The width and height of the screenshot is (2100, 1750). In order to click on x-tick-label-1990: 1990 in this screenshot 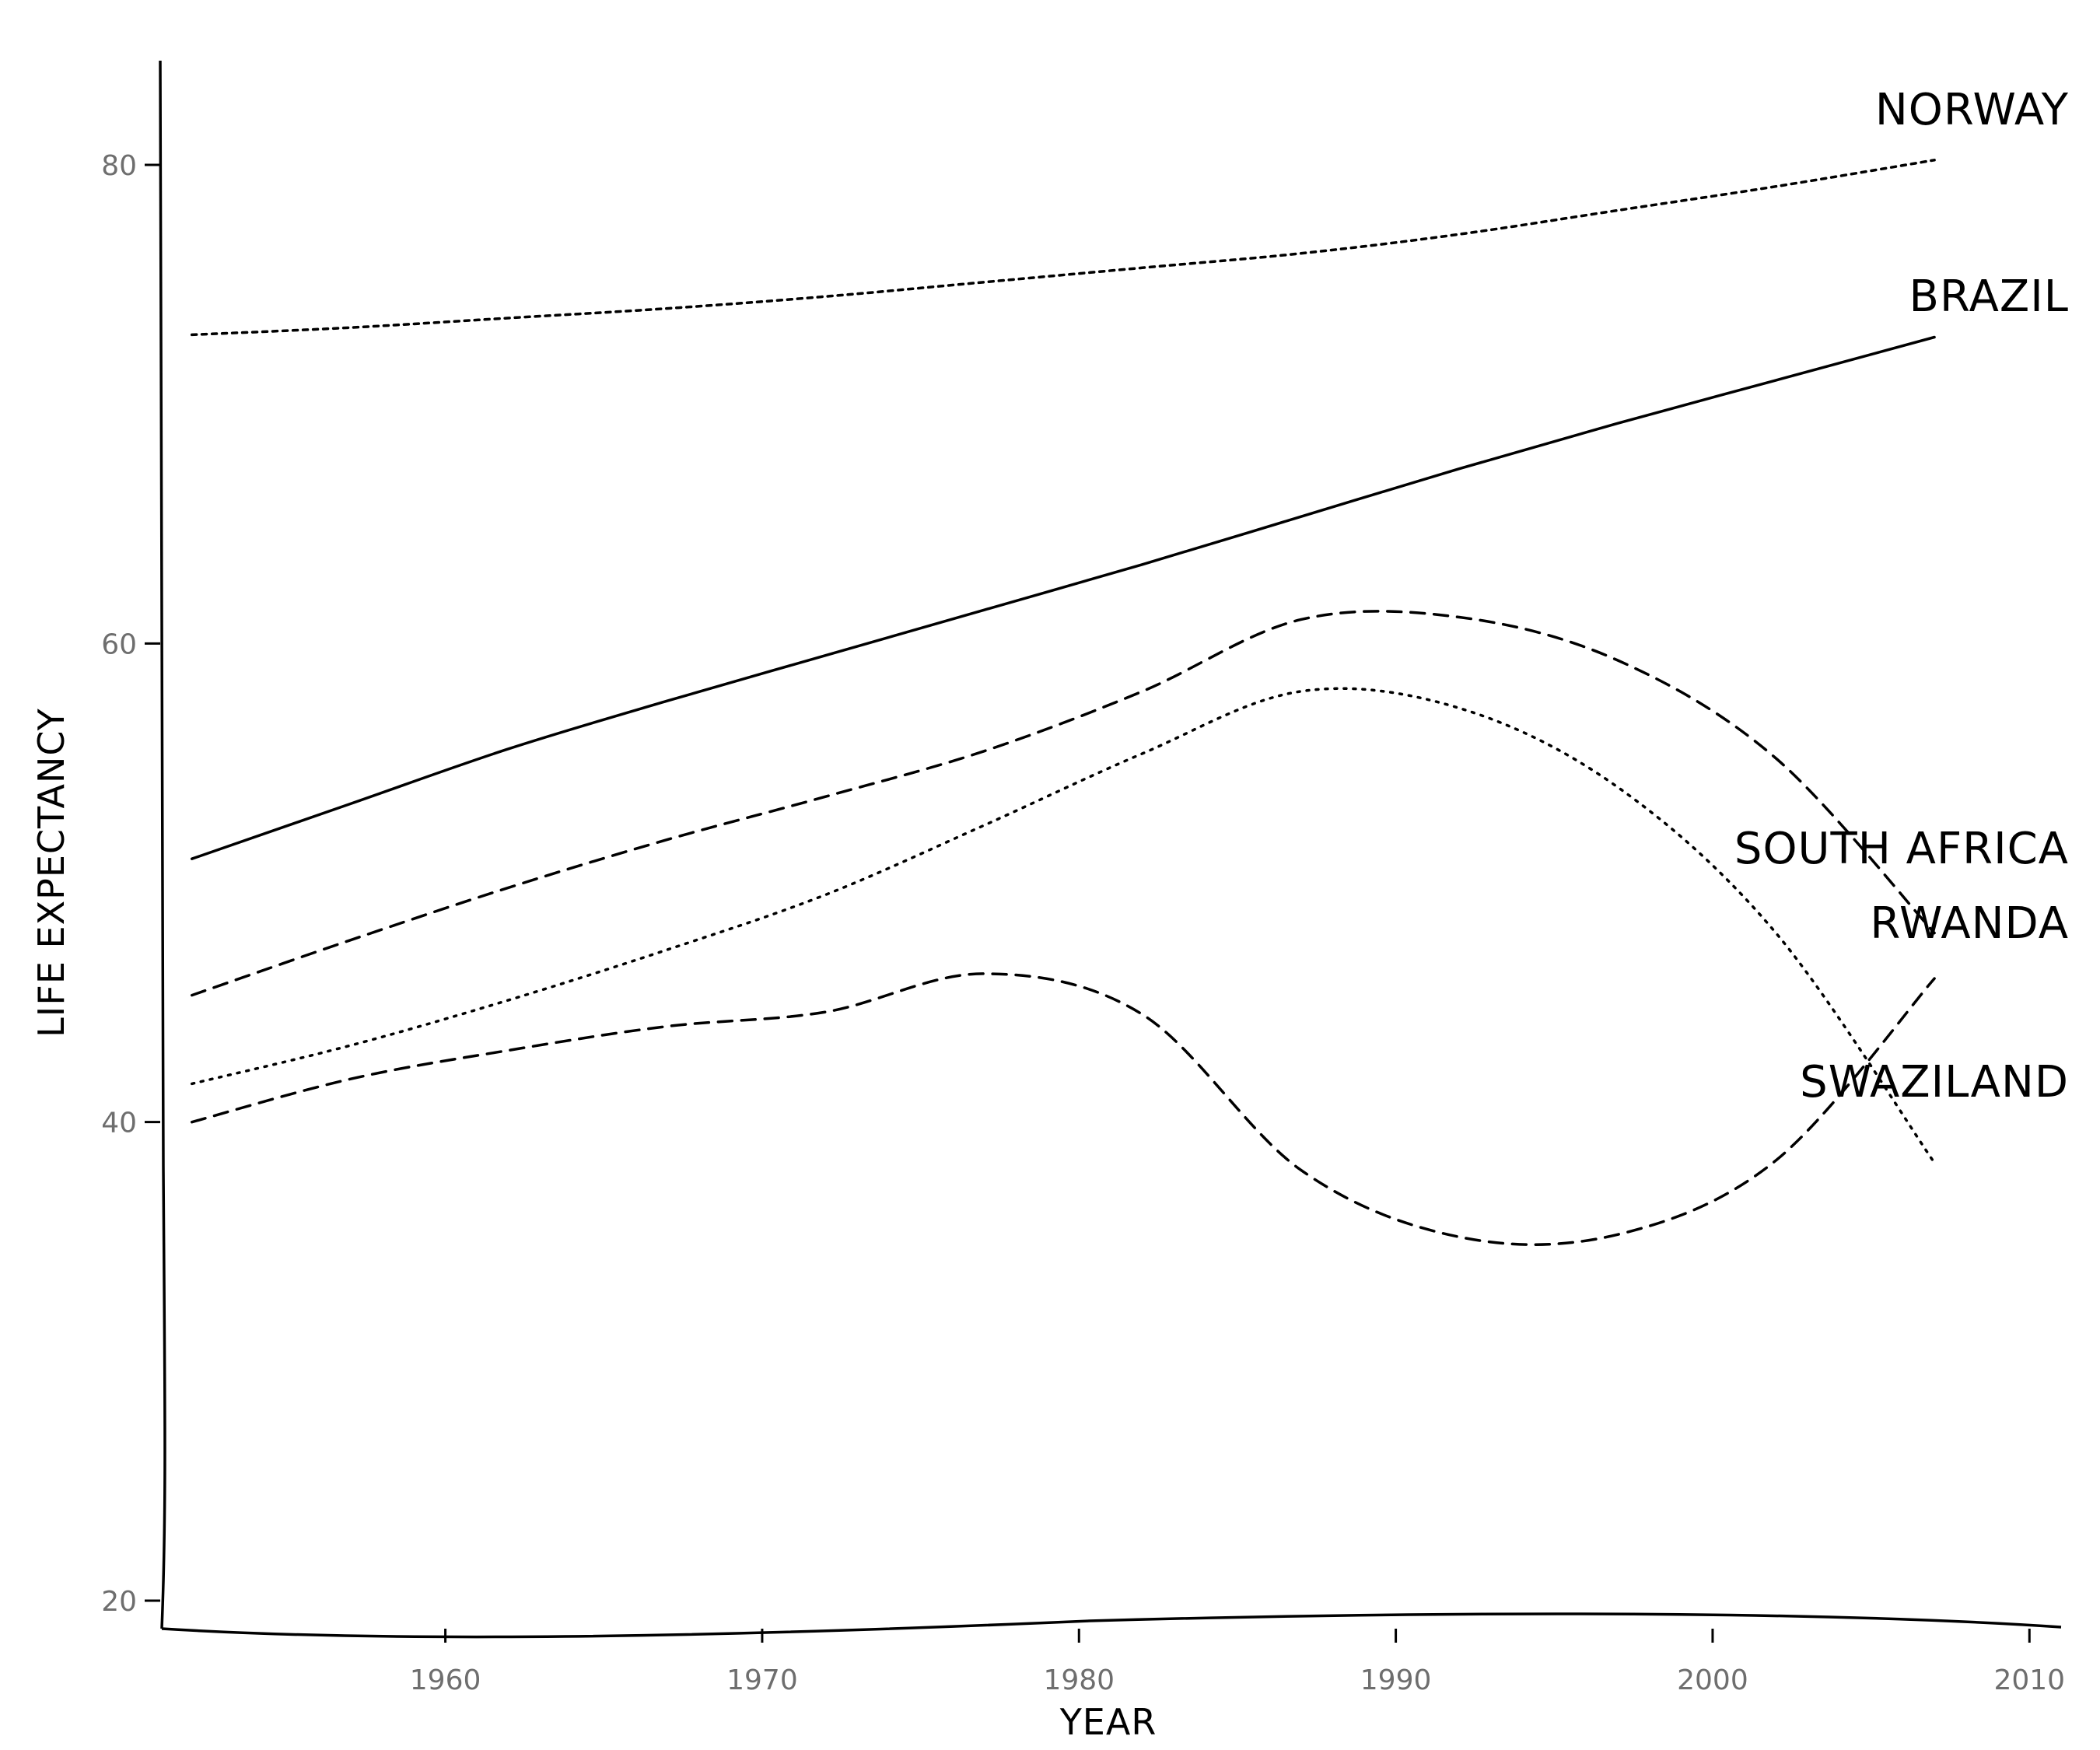, I will do `click(1396, 1680)`.